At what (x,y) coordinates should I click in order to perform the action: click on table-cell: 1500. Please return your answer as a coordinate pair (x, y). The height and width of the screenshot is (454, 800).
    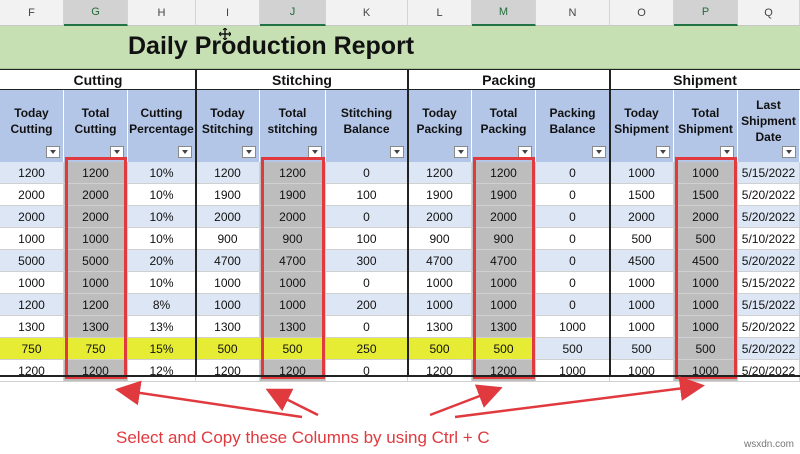
    Looking at the image, I should click on (706, 195).